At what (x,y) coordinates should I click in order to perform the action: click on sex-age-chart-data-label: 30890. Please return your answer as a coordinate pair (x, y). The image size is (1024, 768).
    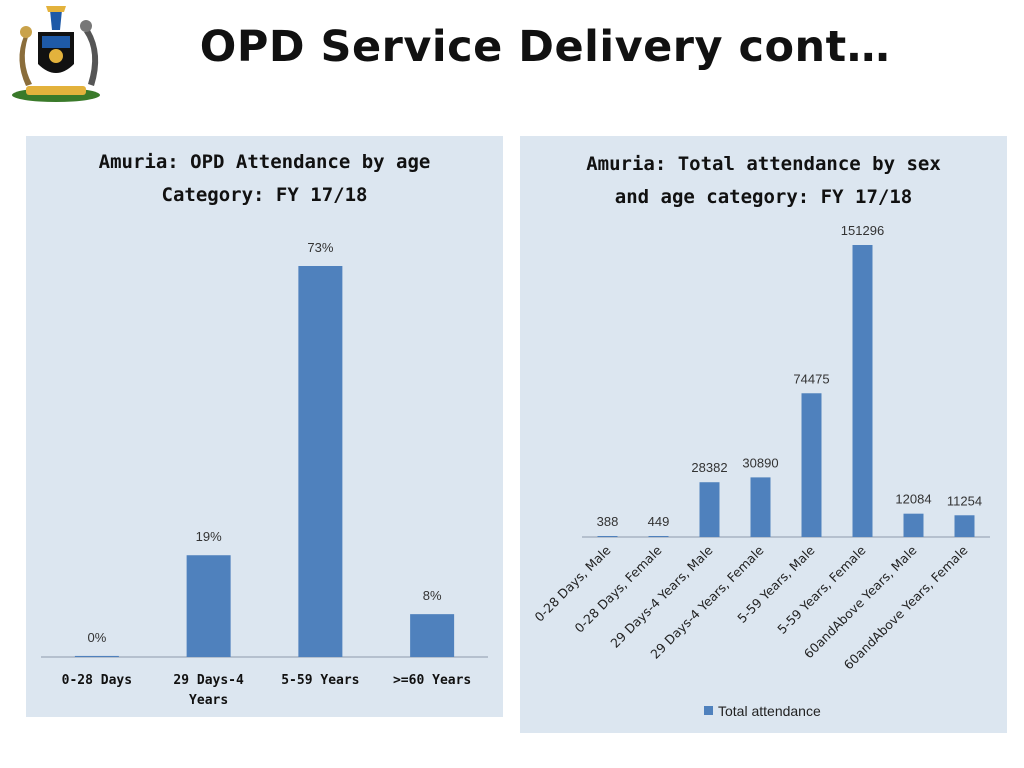
    Looking at the image, I should click on (760, 462).